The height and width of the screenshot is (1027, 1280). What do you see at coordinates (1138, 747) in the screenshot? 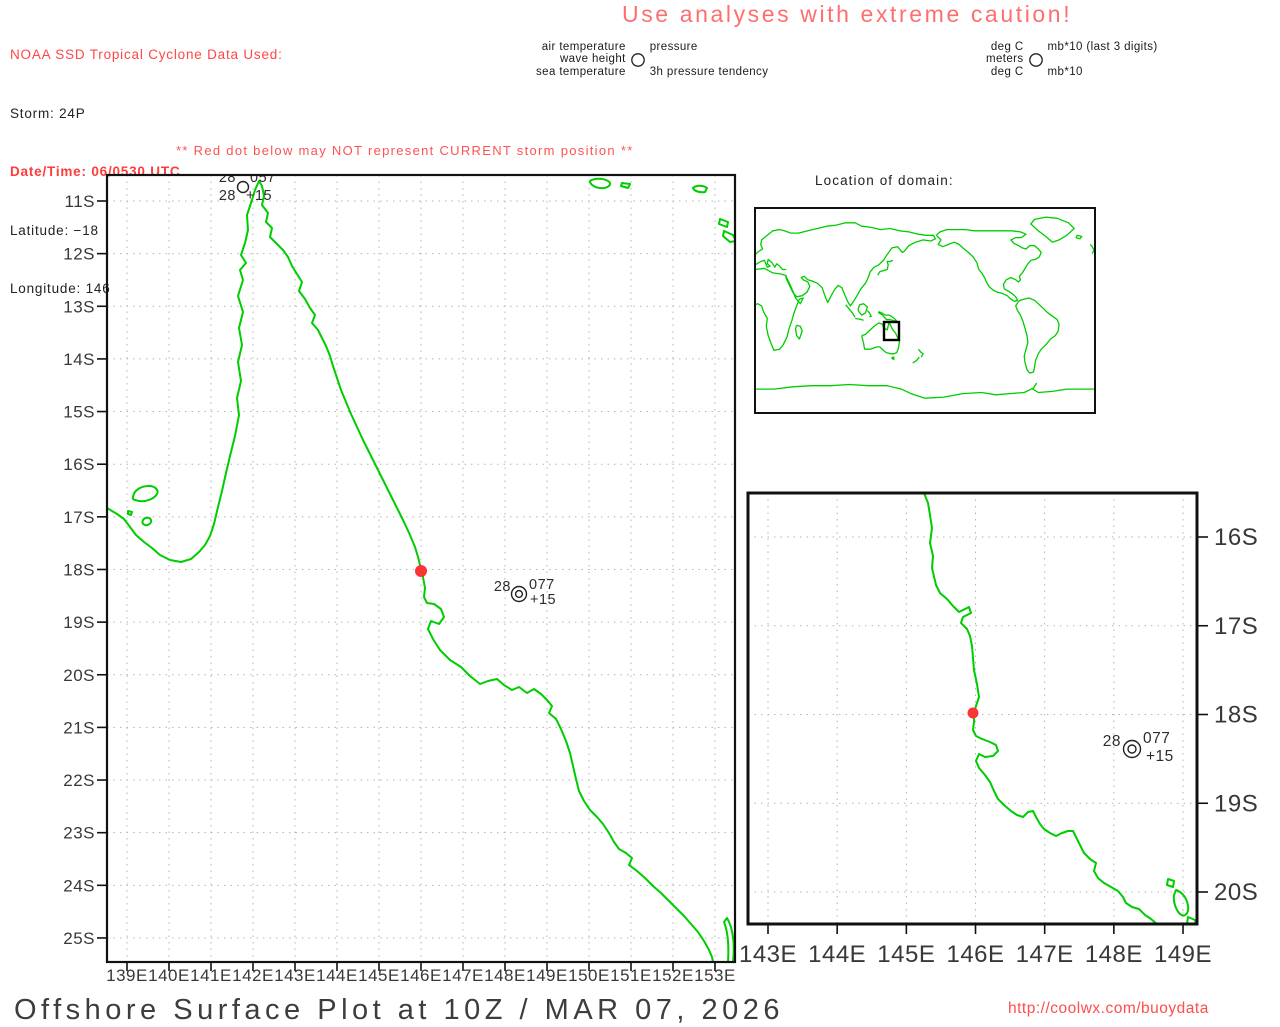
I see `station-plot-offshore-zoom: 28 077 +15` at bounding box center [1138, 747].